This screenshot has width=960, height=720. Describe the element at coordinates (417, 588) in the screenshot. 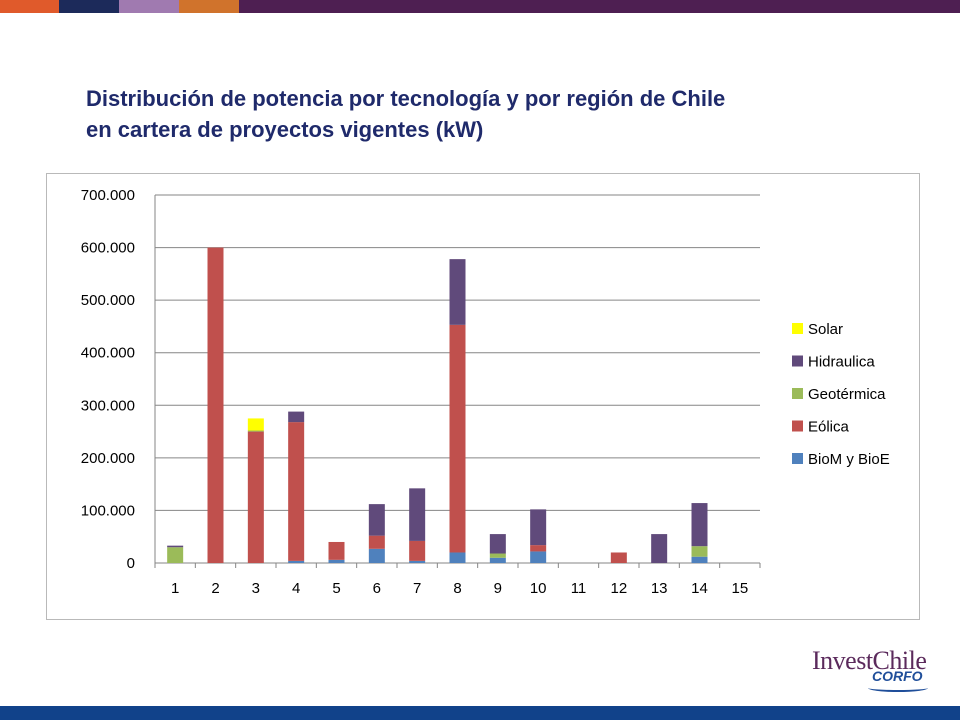

I see `x-tick-label: 7` at that location.